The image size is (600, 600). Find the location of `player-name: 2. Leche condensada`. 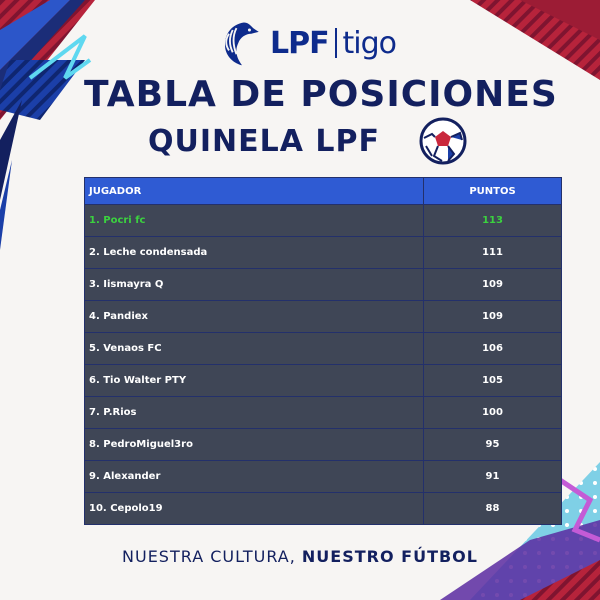

player-name: 2. Leche condensada is located at coordinates (254, 252).